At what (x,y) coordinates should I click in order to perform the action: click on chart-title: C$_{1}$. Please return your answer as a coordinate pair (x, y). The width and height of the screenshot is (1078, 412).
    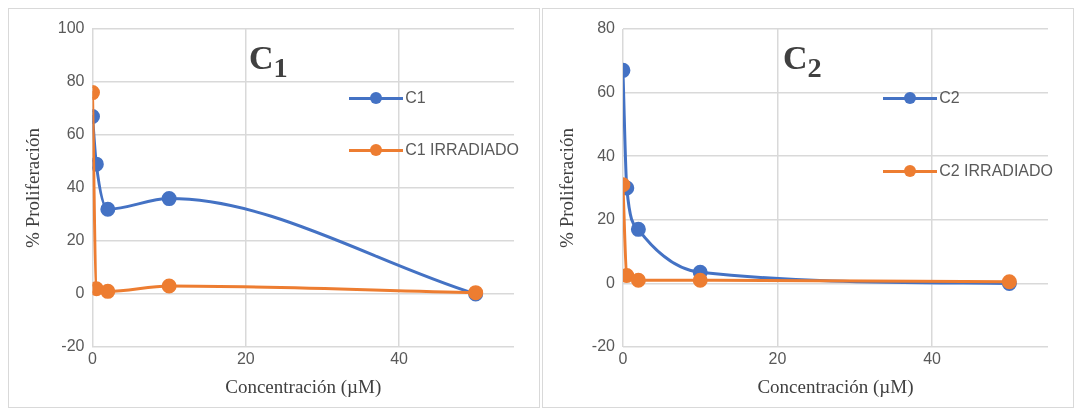
    Looking at the image, I should click on (268, 61).